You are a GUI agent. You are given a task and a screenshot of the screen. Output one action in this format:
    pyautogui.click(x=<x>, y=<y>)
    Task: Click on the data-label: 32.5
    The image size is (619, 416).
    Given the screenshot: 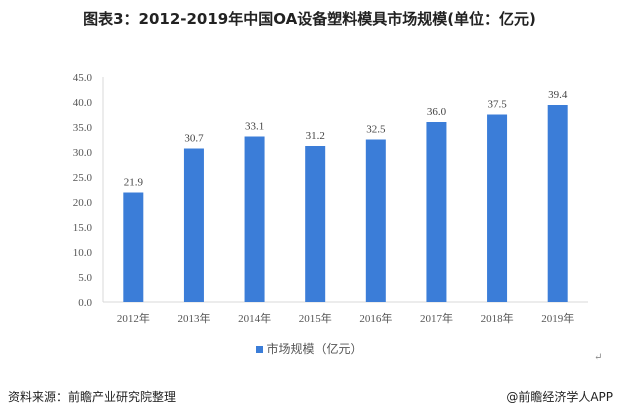 What is the action you would take?
    pyautogui.click(x=376, y=130)
    